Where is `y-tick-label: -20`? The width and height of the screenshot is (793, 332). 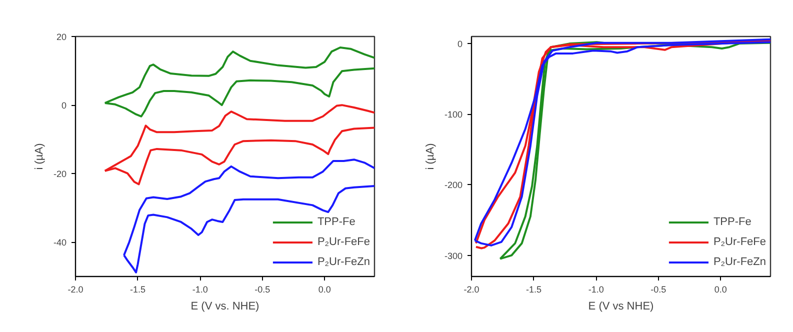 y-tick-label: -20 is located at coordinates (60, 174).